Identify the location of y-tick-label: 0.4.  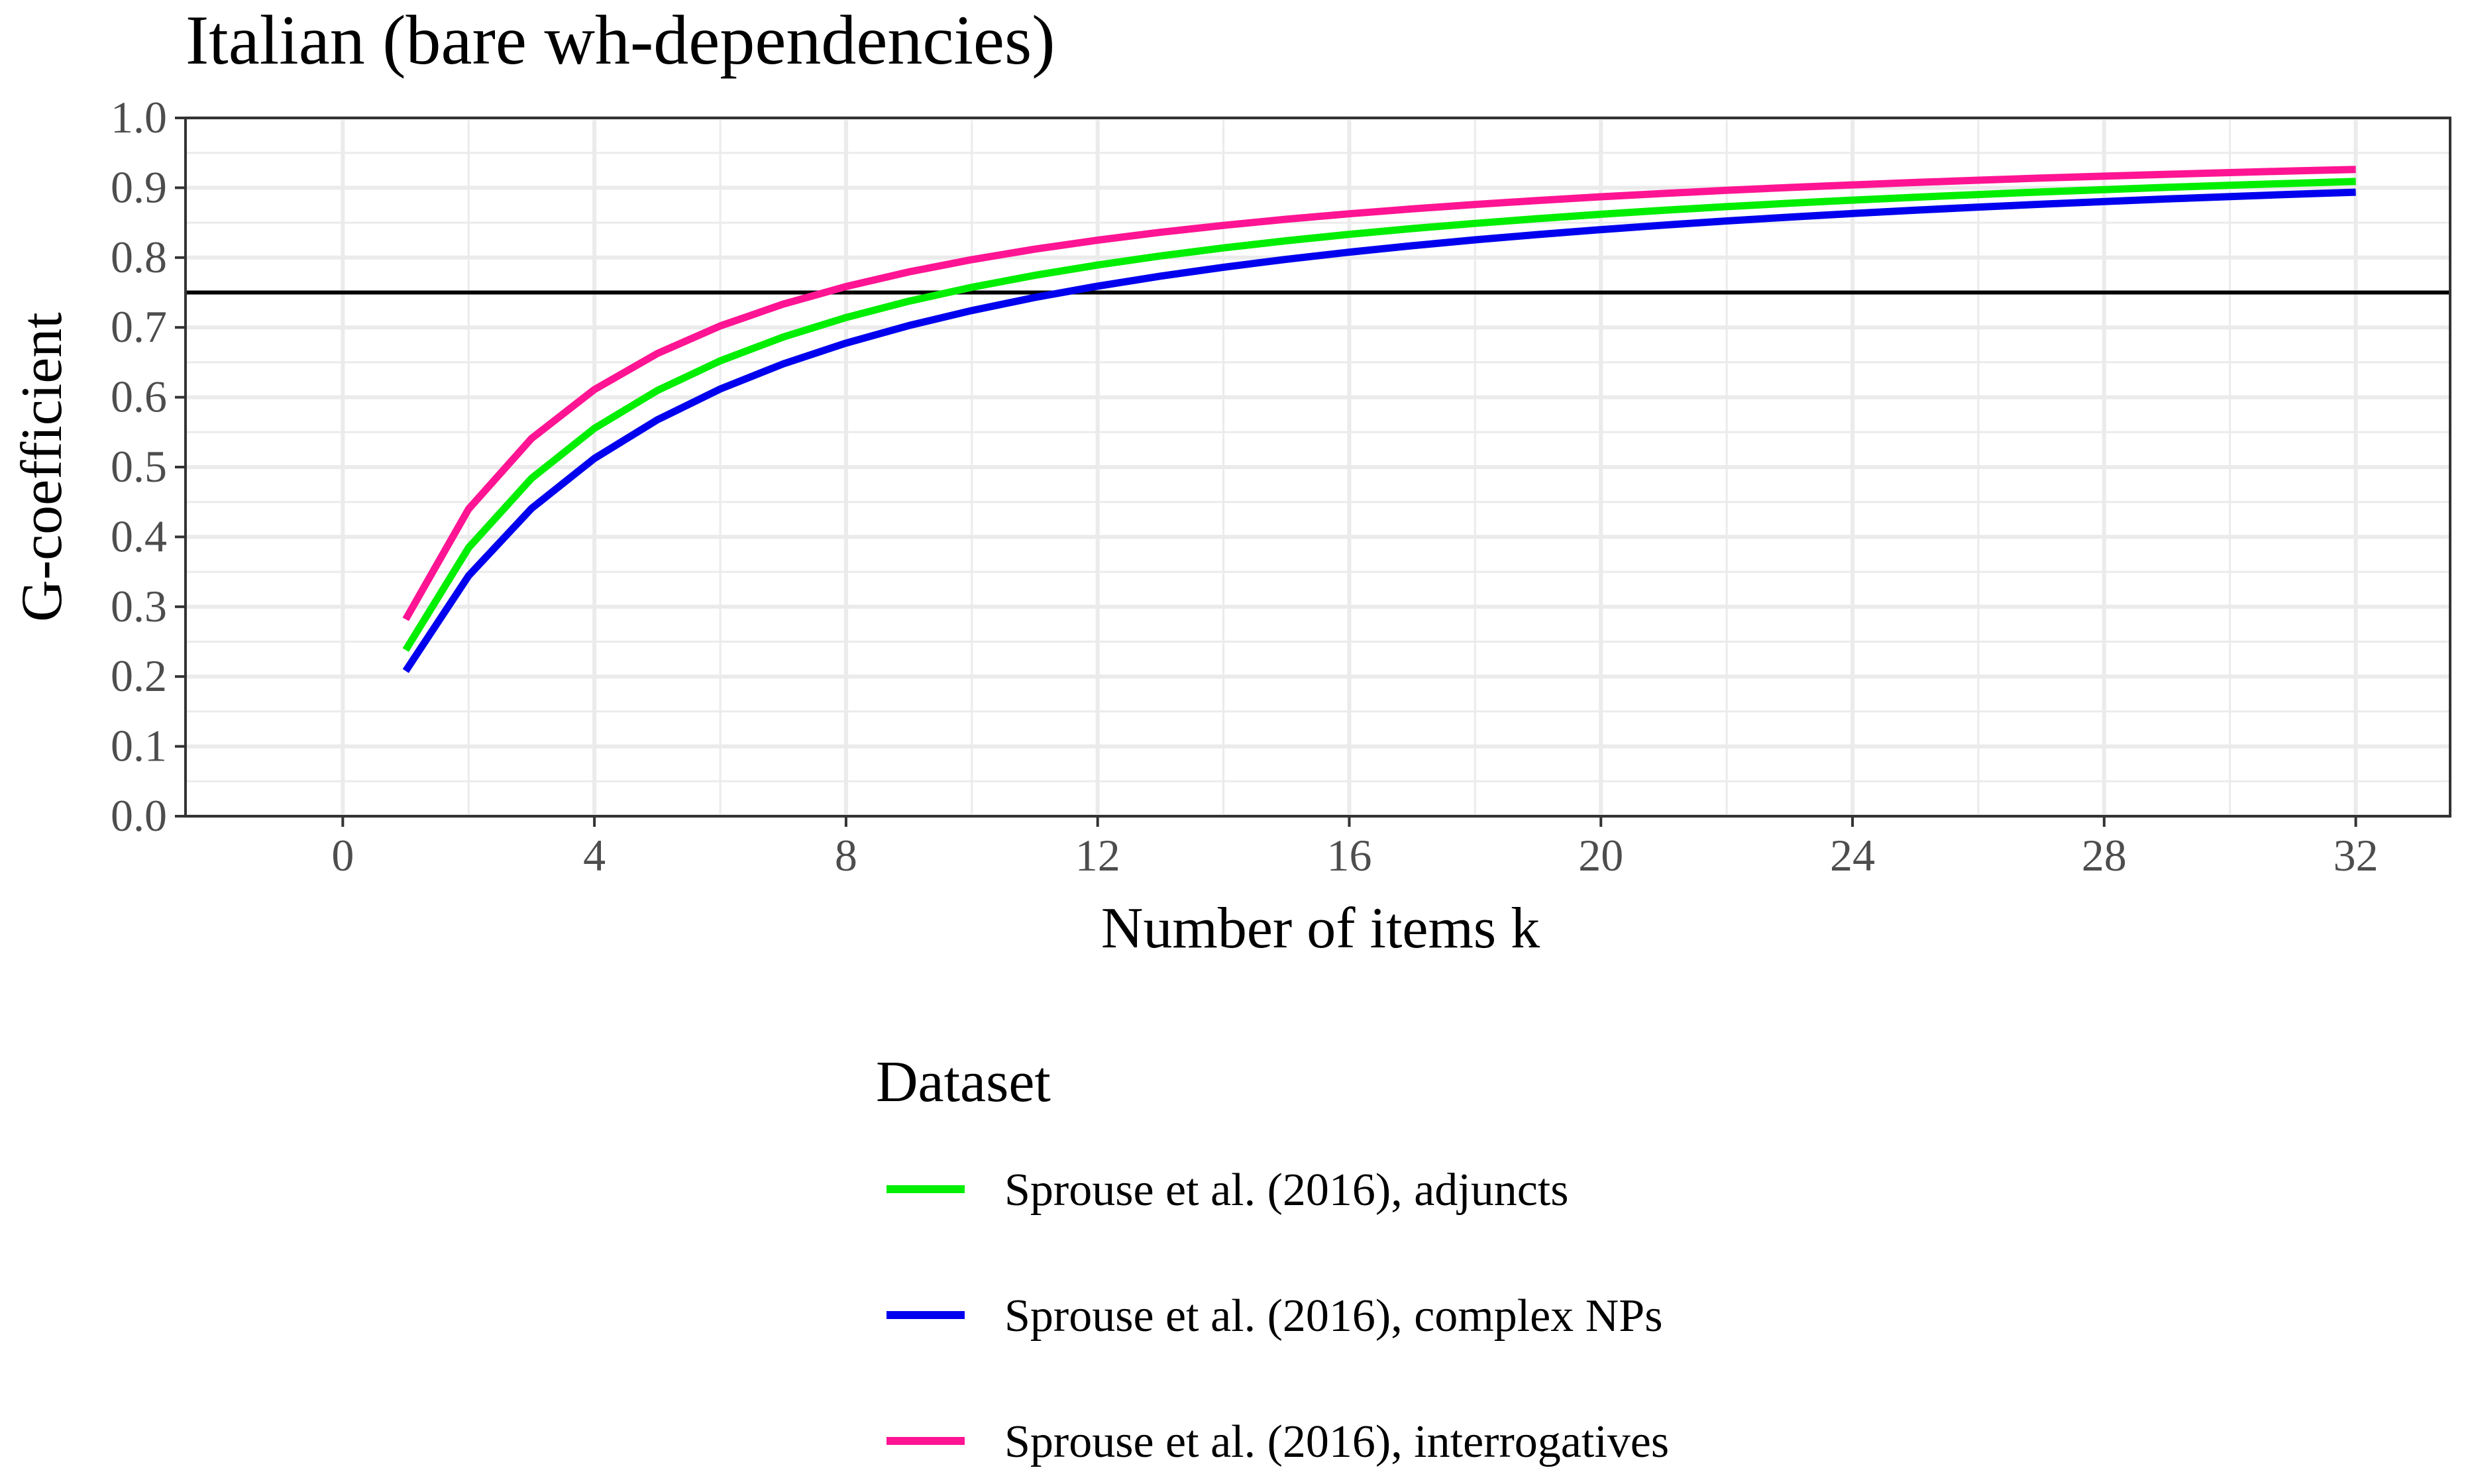
(139, 536).